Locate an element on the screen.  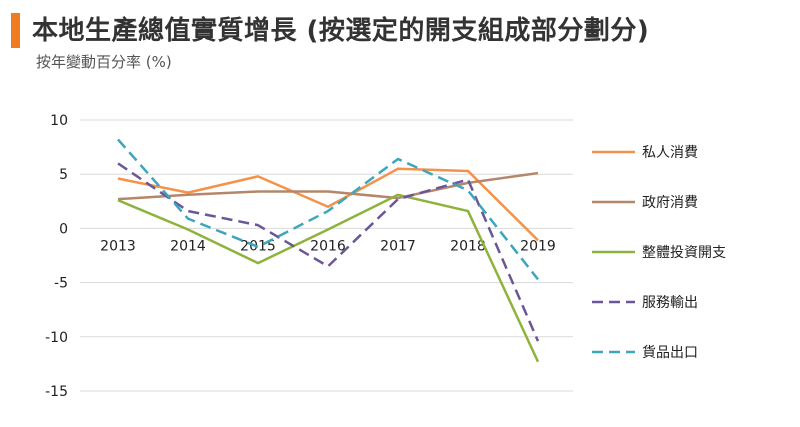
legend-label: 政府消費 is located at coordinates (670, 203).